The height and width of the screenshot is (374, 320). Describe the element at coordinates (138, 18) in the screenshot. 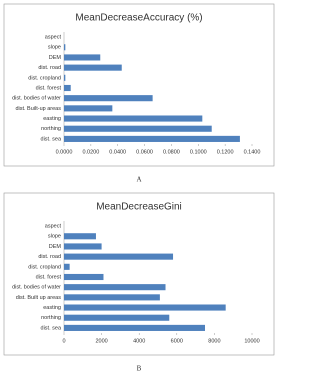

I see `chart-title: MeanDecreaseAccuracy (%)` at that location.